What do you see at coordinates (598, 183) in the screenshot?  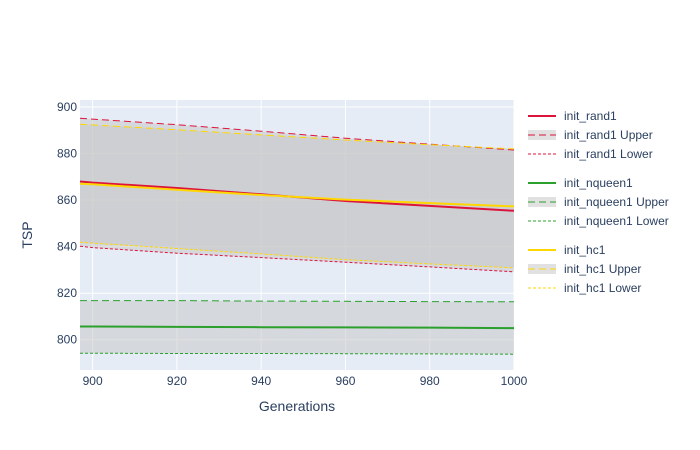 I see `legend-item-label: init_nqueen1` at bounding box center [598, 183].